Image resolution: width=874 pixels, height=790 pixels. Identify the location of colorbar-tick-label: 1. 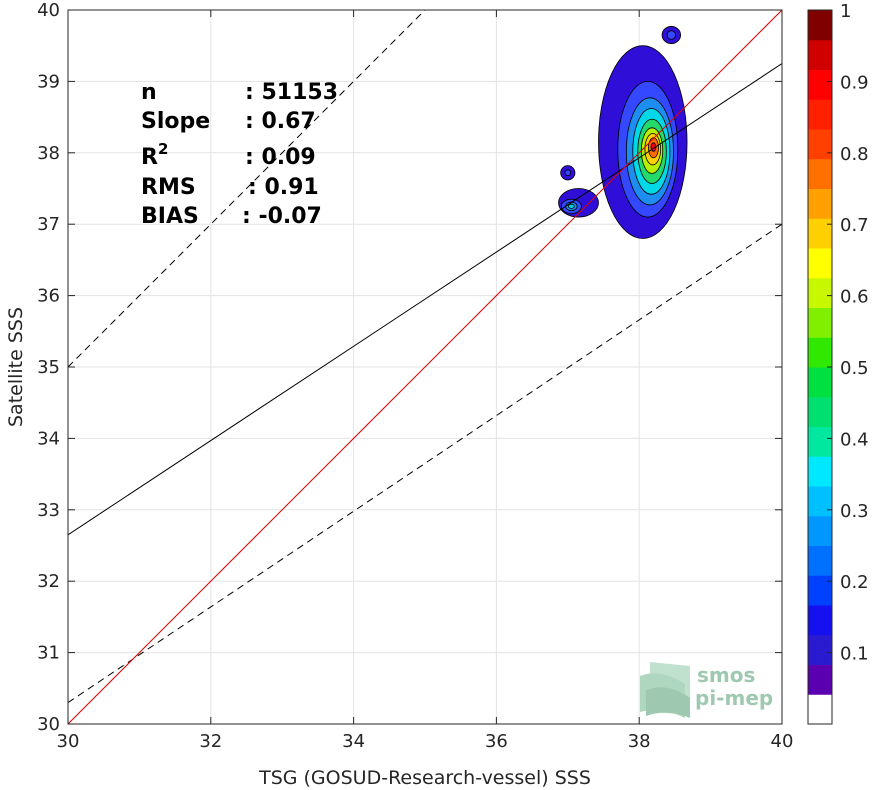
(845, 11).